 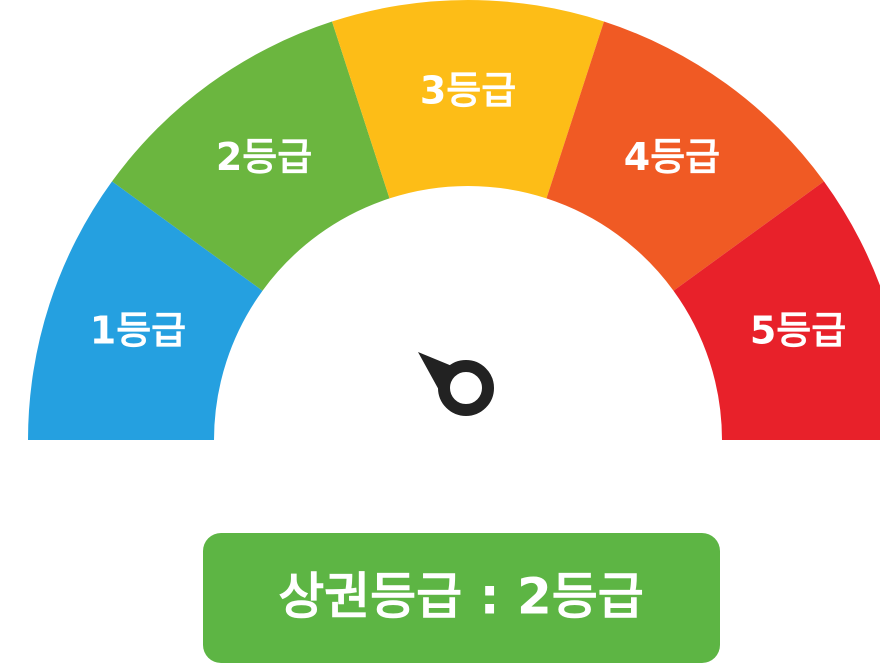 I want to click on result-text: 상권등급 : 2등급, so click(x=461, y=597).